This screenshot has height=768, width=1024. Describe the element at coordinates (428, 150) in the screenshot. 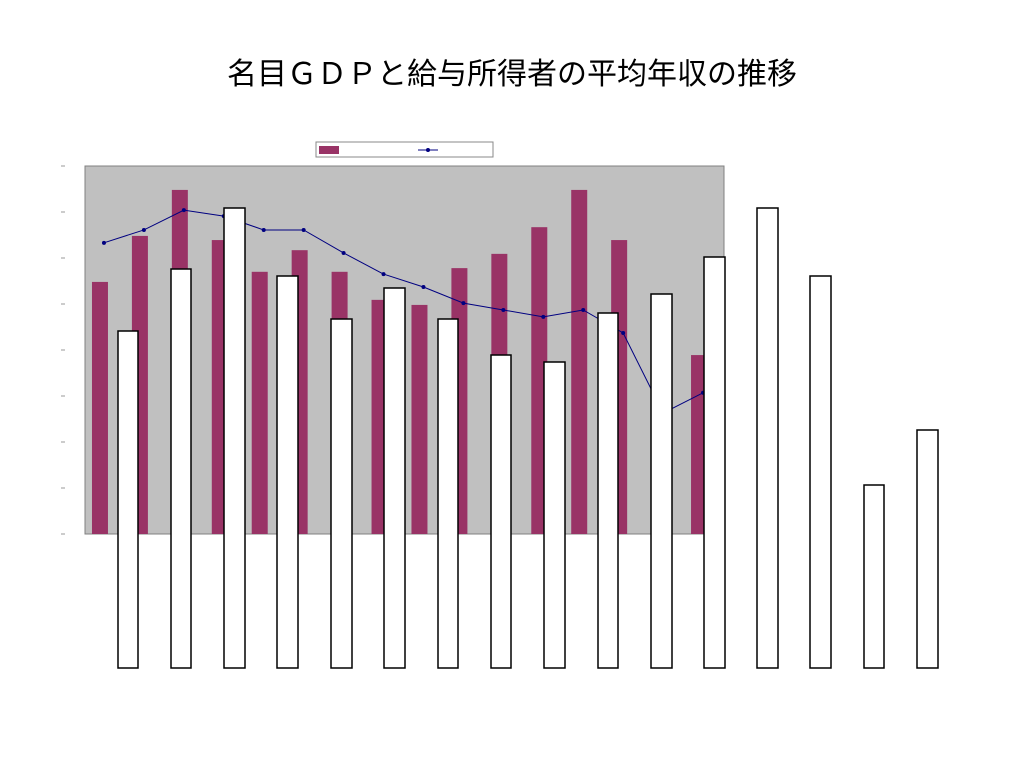

I see `legend-marker` at that location.